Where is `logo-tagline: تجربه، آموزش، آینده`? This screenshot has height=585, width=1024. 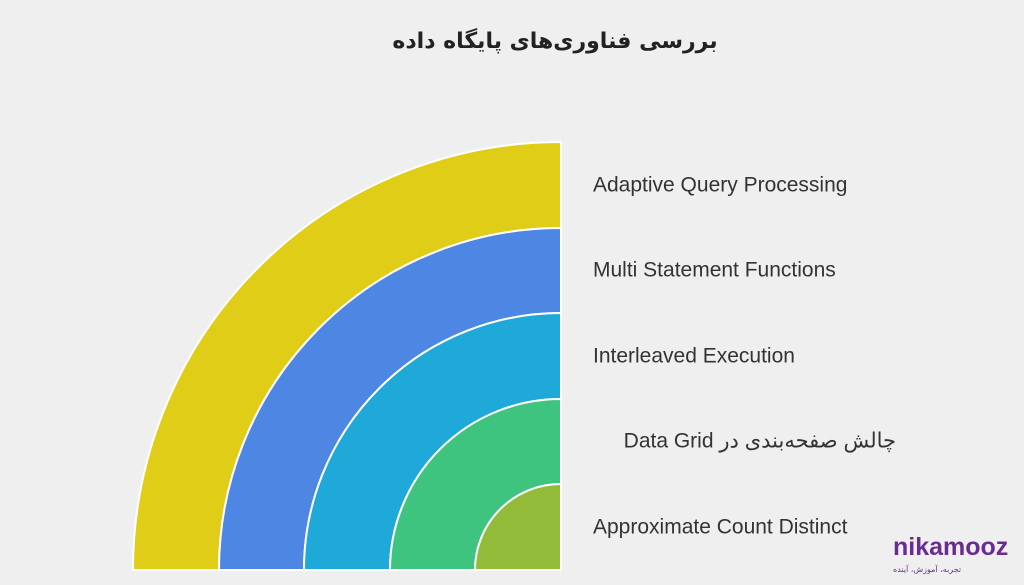
logo-tagline: تجربه، آموزش، آینده is located at coordinates (927, 569).